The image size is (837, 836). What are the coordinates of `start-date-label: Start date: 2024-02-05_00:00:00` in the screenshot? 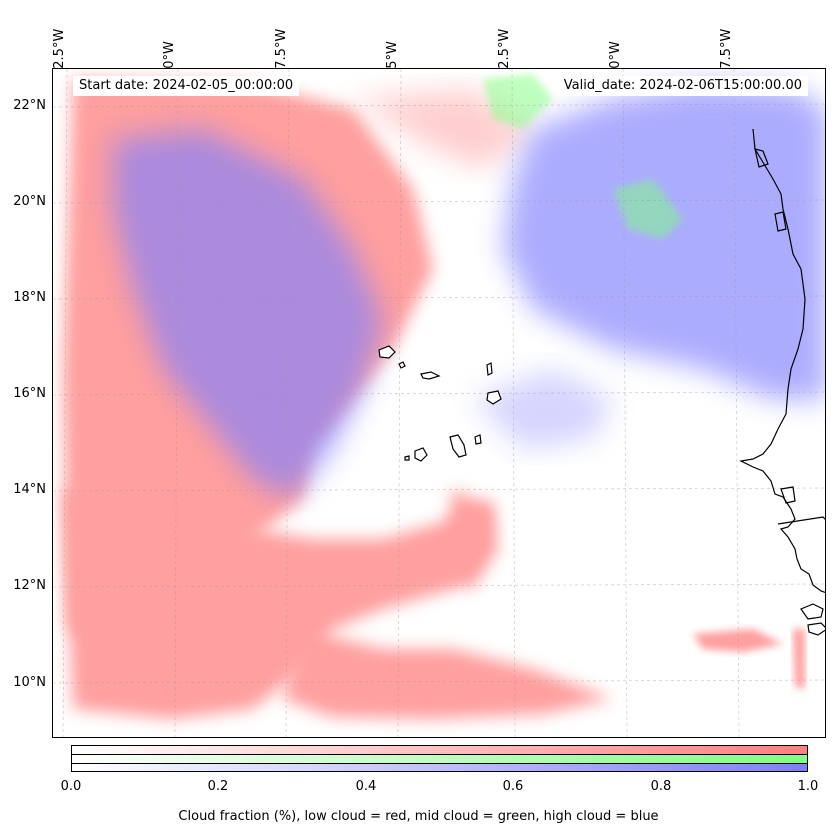 It's located at (186, 86).